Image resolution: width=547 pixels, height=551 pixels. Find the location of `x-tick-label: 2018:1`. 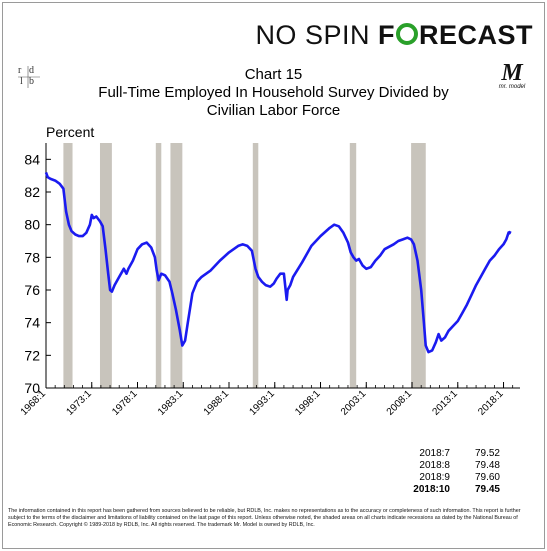

x-tick-label: 2018:1 is located at coordinates (491, 403).